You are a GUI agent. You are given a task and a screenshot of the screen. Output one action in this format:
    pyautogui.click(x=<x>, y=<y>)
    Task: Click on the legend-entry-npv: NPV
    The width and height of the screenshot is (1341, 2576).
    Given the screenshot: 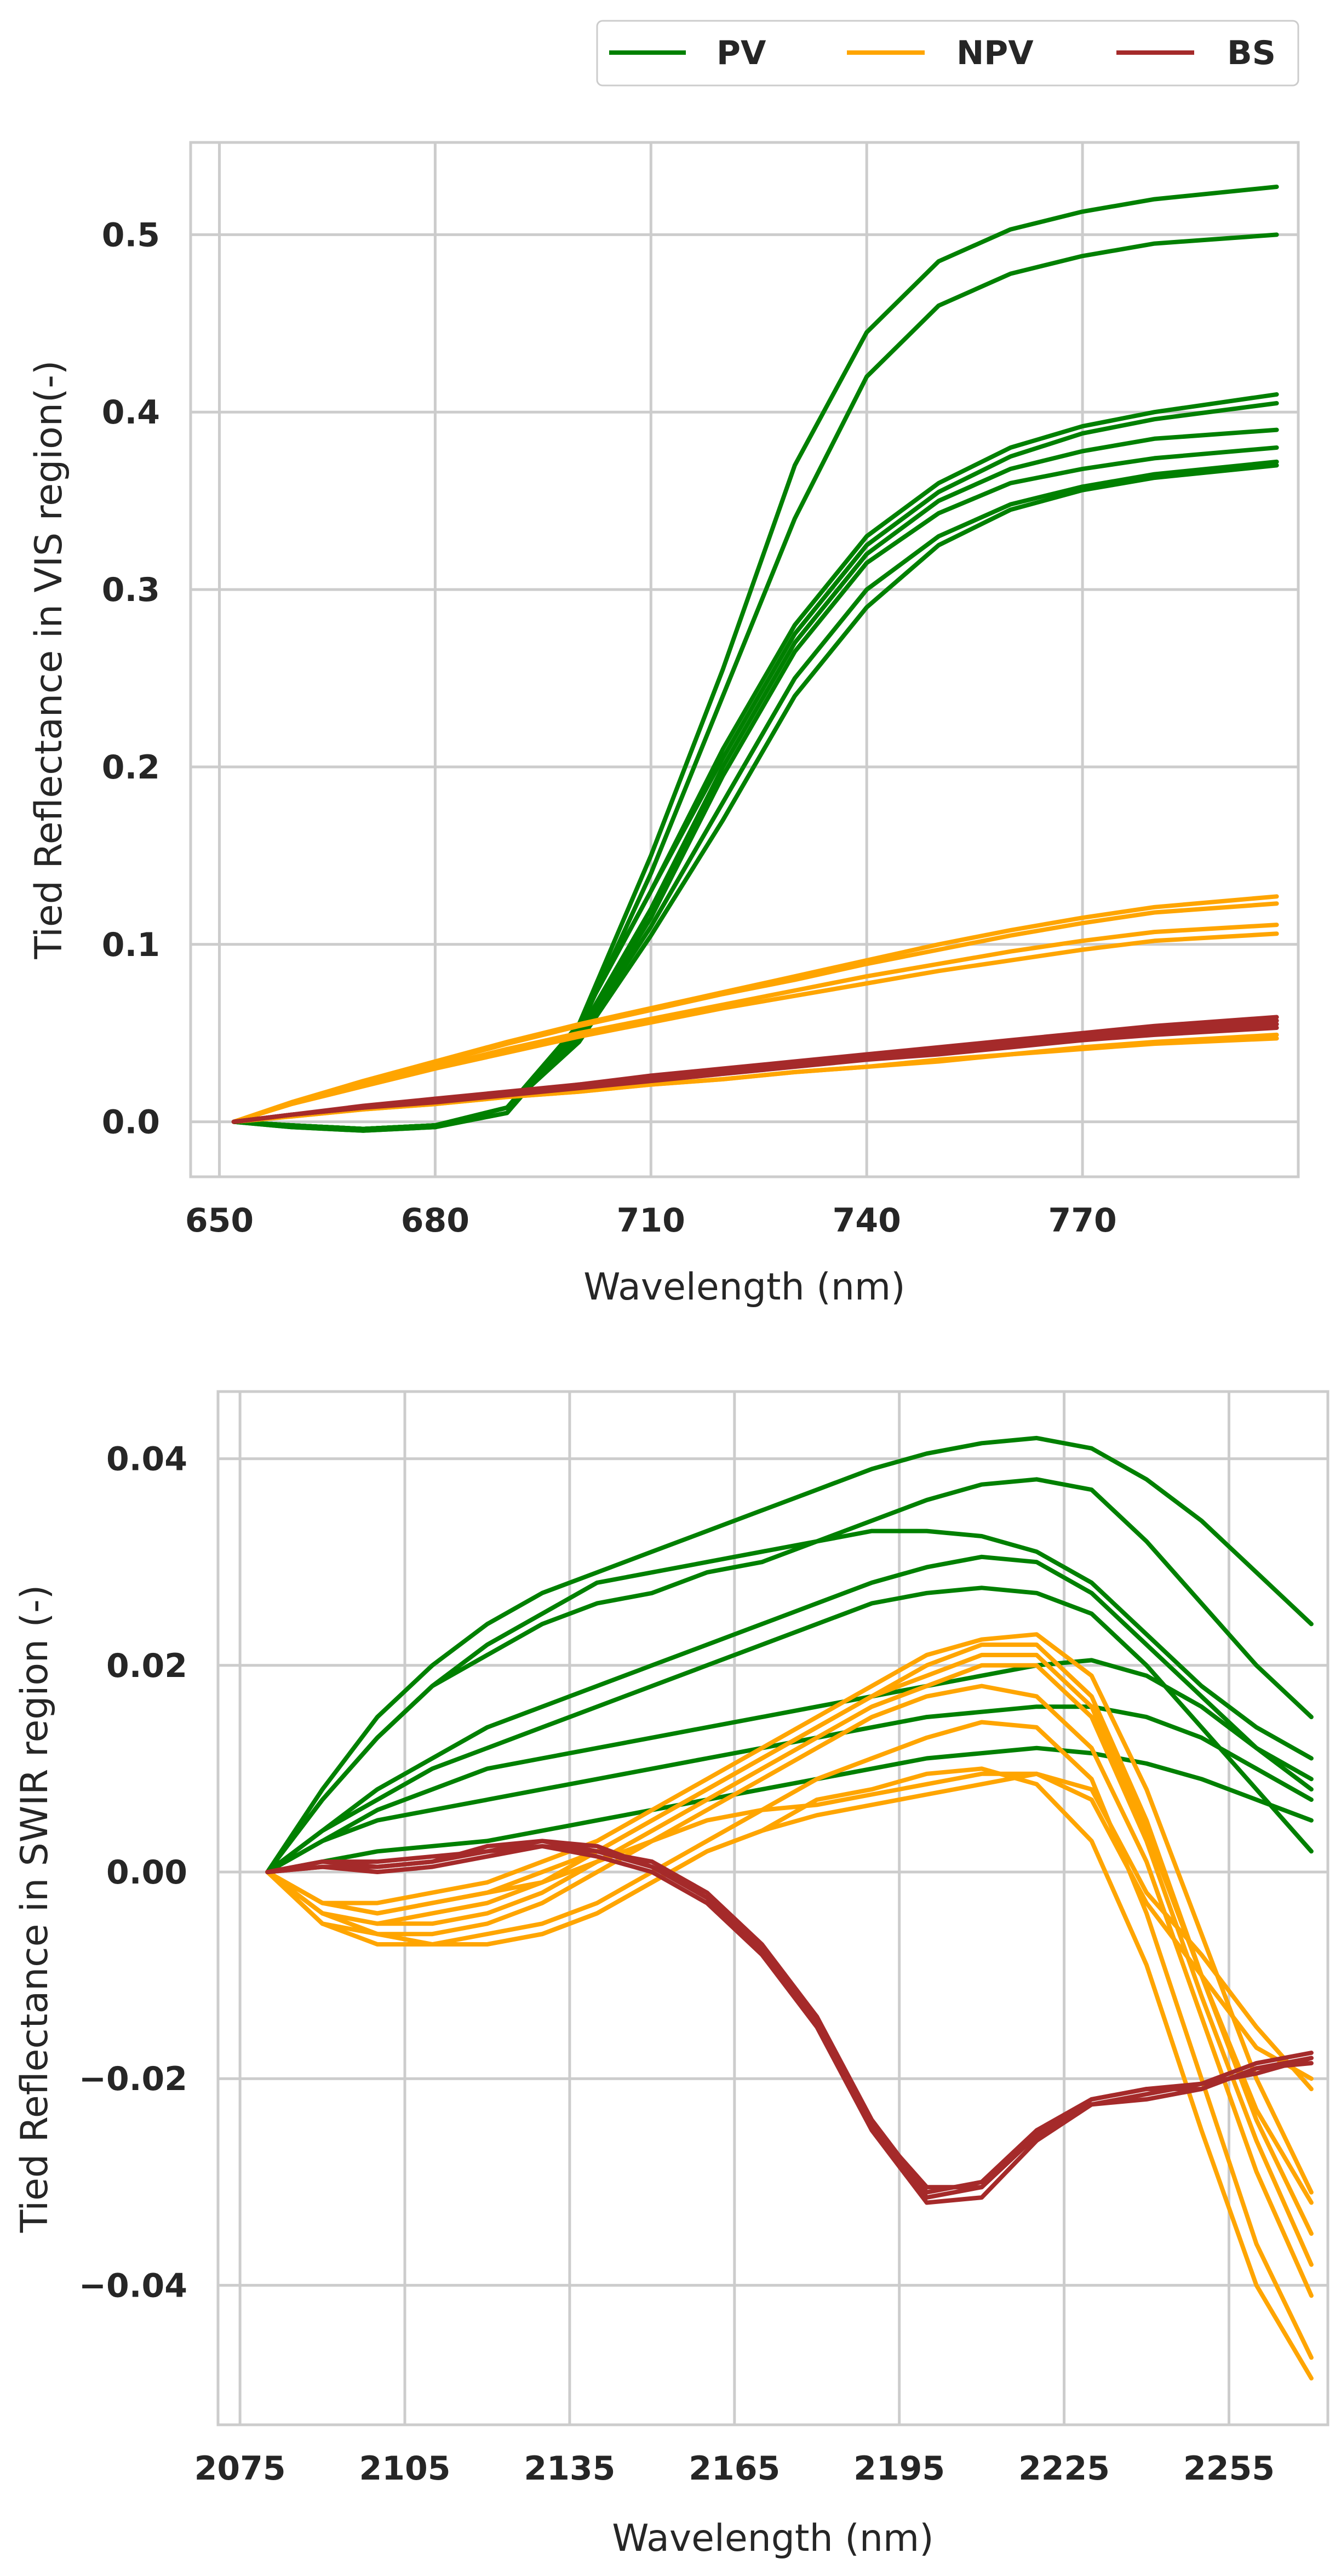 What is the action you would take?
    pyautogui.click(x=941, y=53)
    